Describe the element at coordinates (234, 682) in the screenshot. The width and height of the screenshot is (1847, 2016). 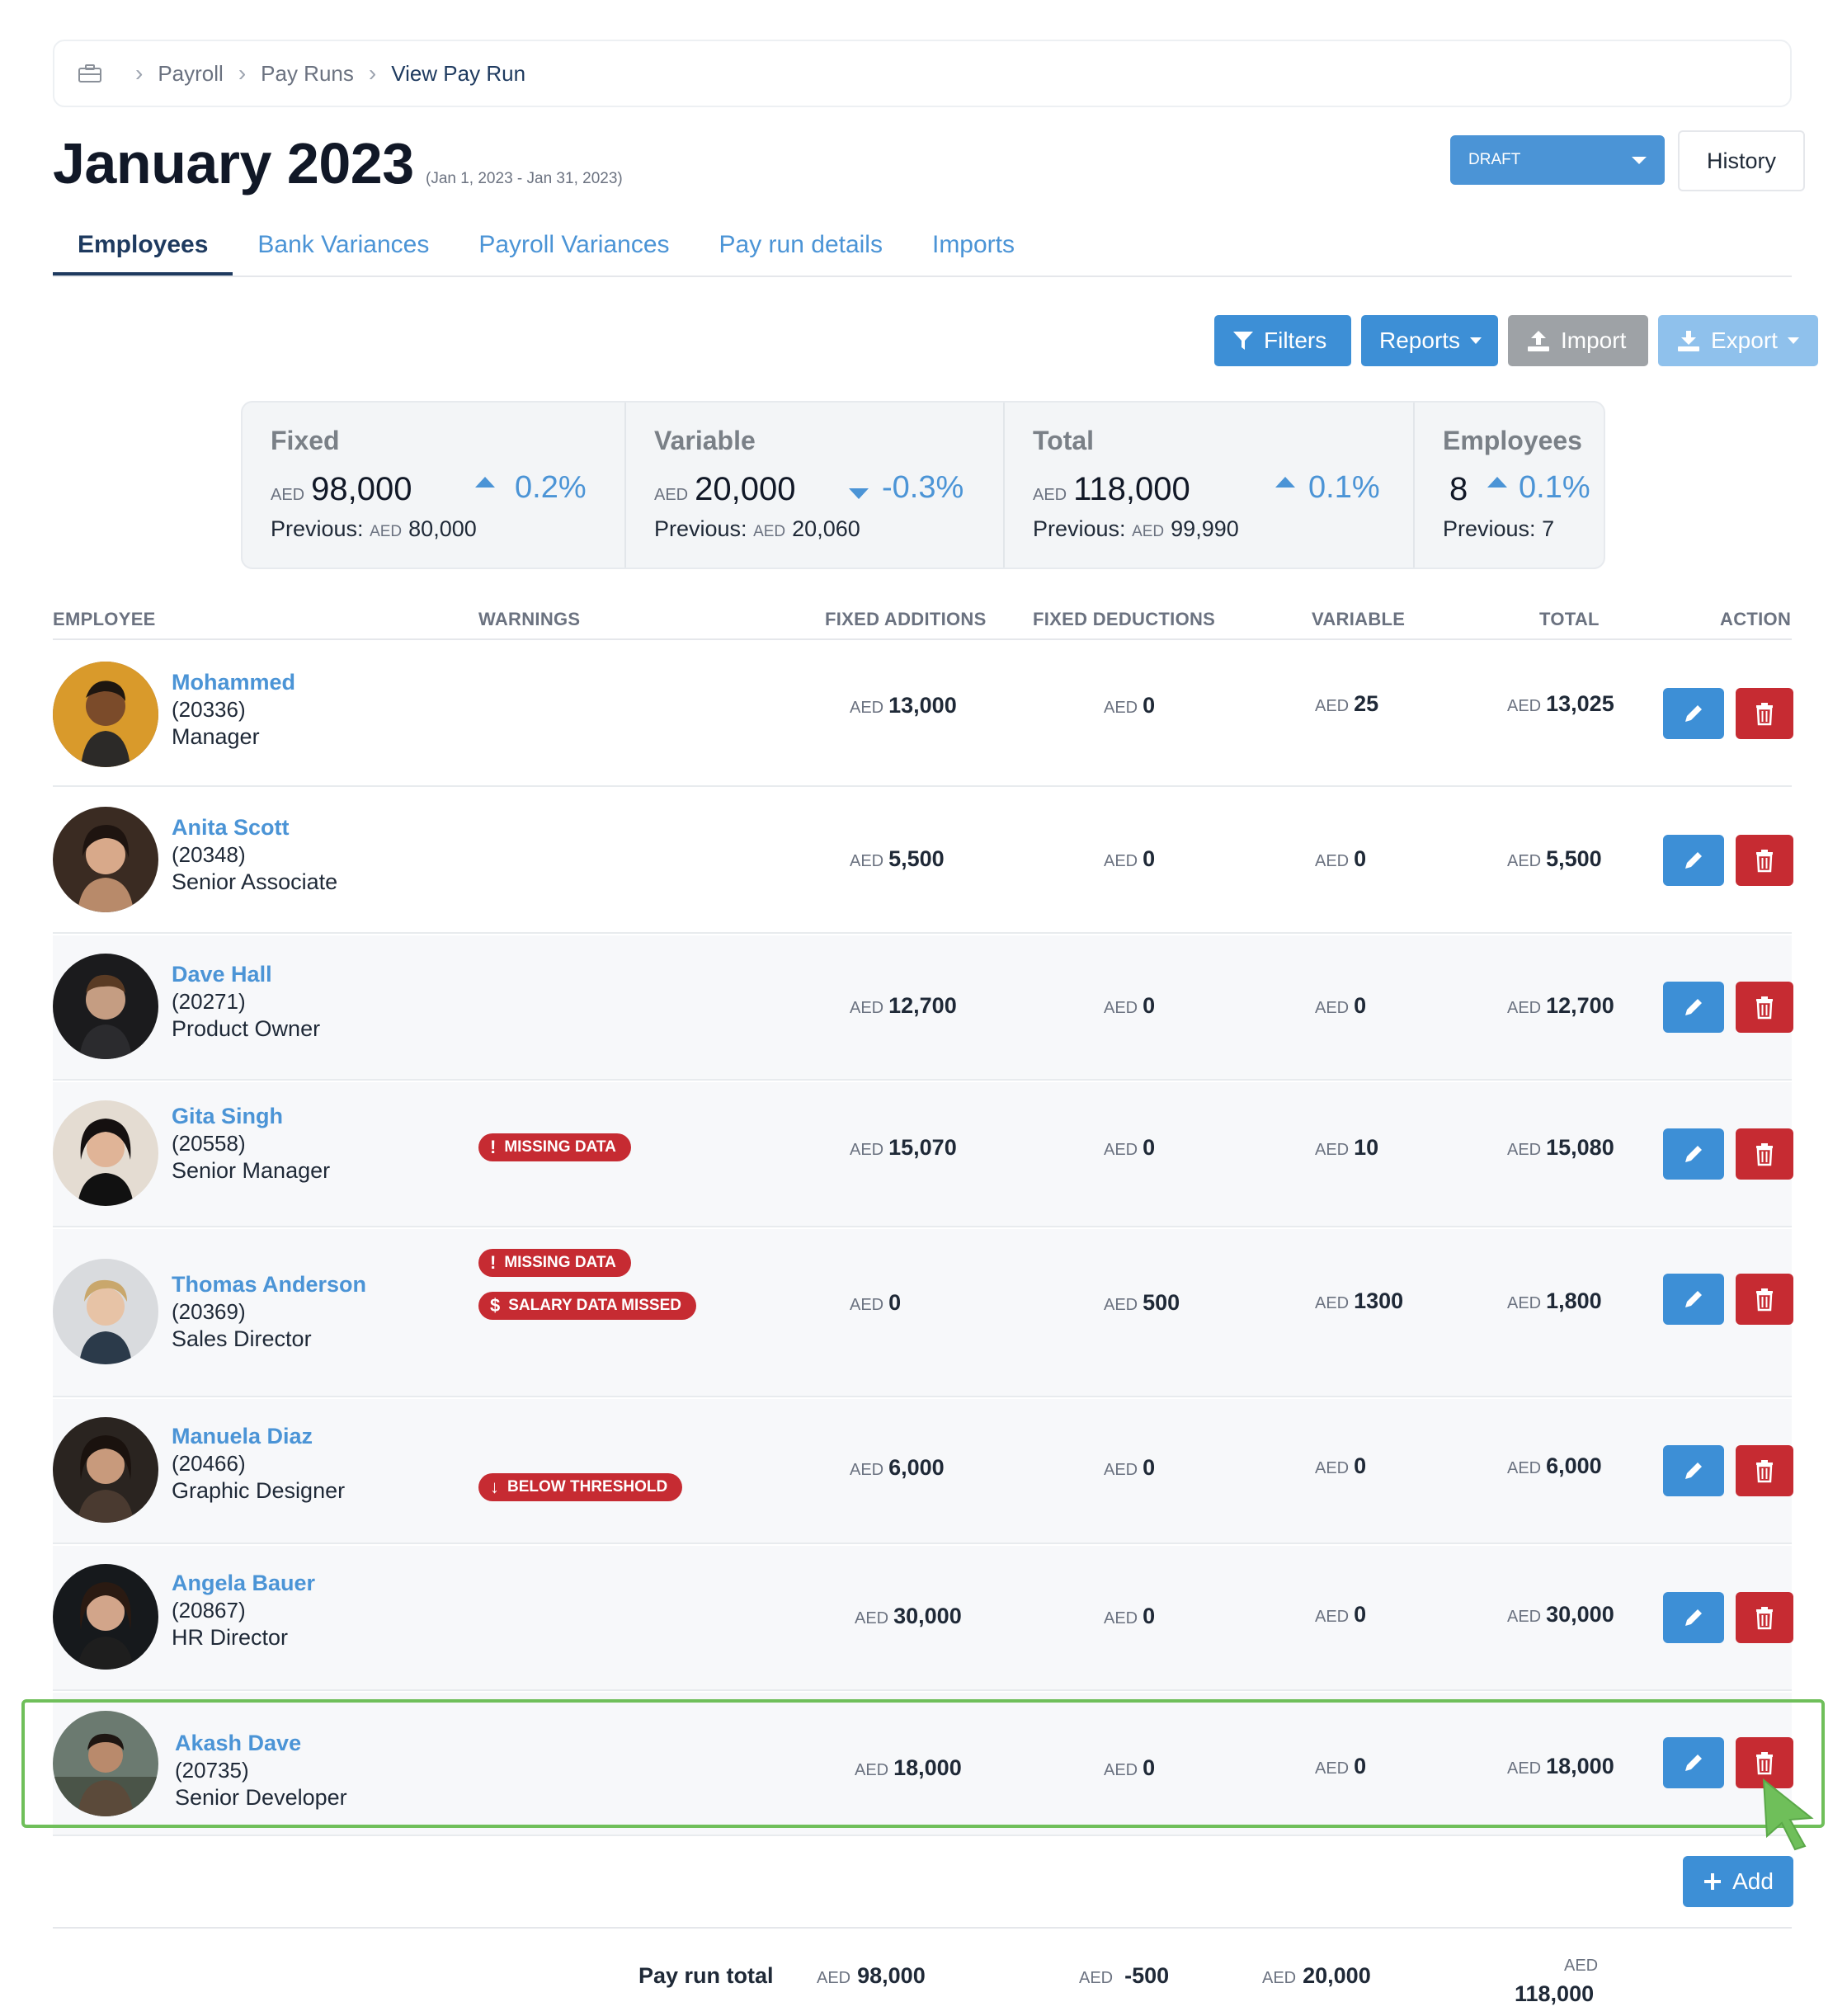
I see `employee-name-link: Mohammed` at that location.